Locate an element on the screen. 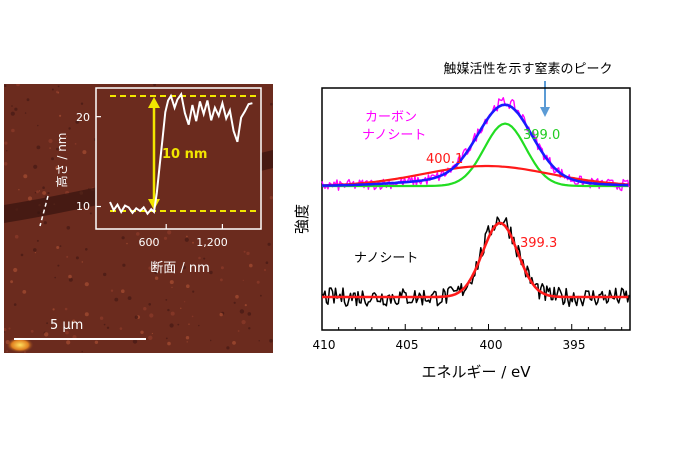  inset-ticks is located at coordinates (160, 172).